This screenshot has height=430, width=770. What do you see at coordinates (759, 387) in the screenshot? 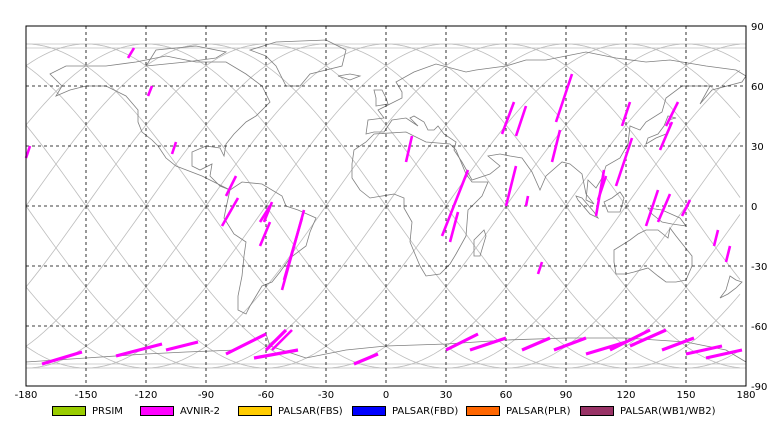
I see `lat-tick-label: -90` at bounding box center [759, 387].